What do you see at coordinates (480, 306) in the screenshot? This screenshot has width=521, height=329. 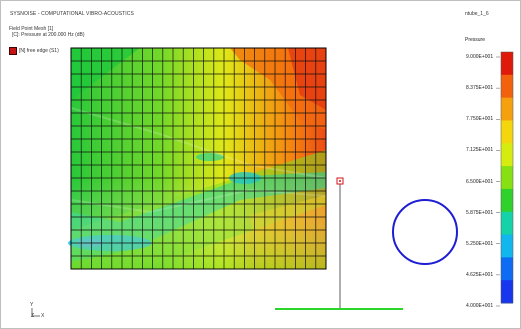 I see `colorbar-tick-label: 4.000E+001` at bounding box center [480, 306].